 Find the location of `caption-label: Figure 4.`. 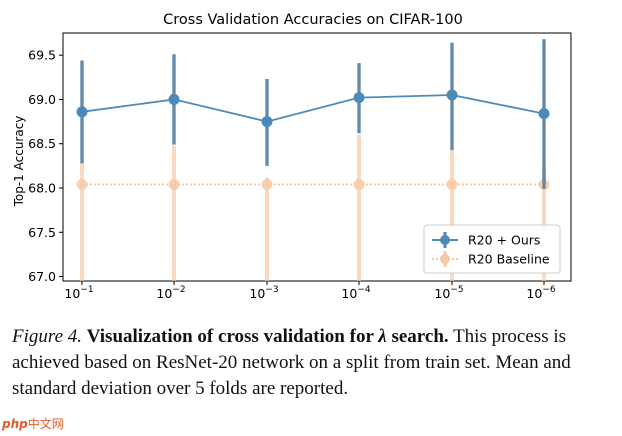

caption-label: Figure 4. is located at coordinates (47, 336).